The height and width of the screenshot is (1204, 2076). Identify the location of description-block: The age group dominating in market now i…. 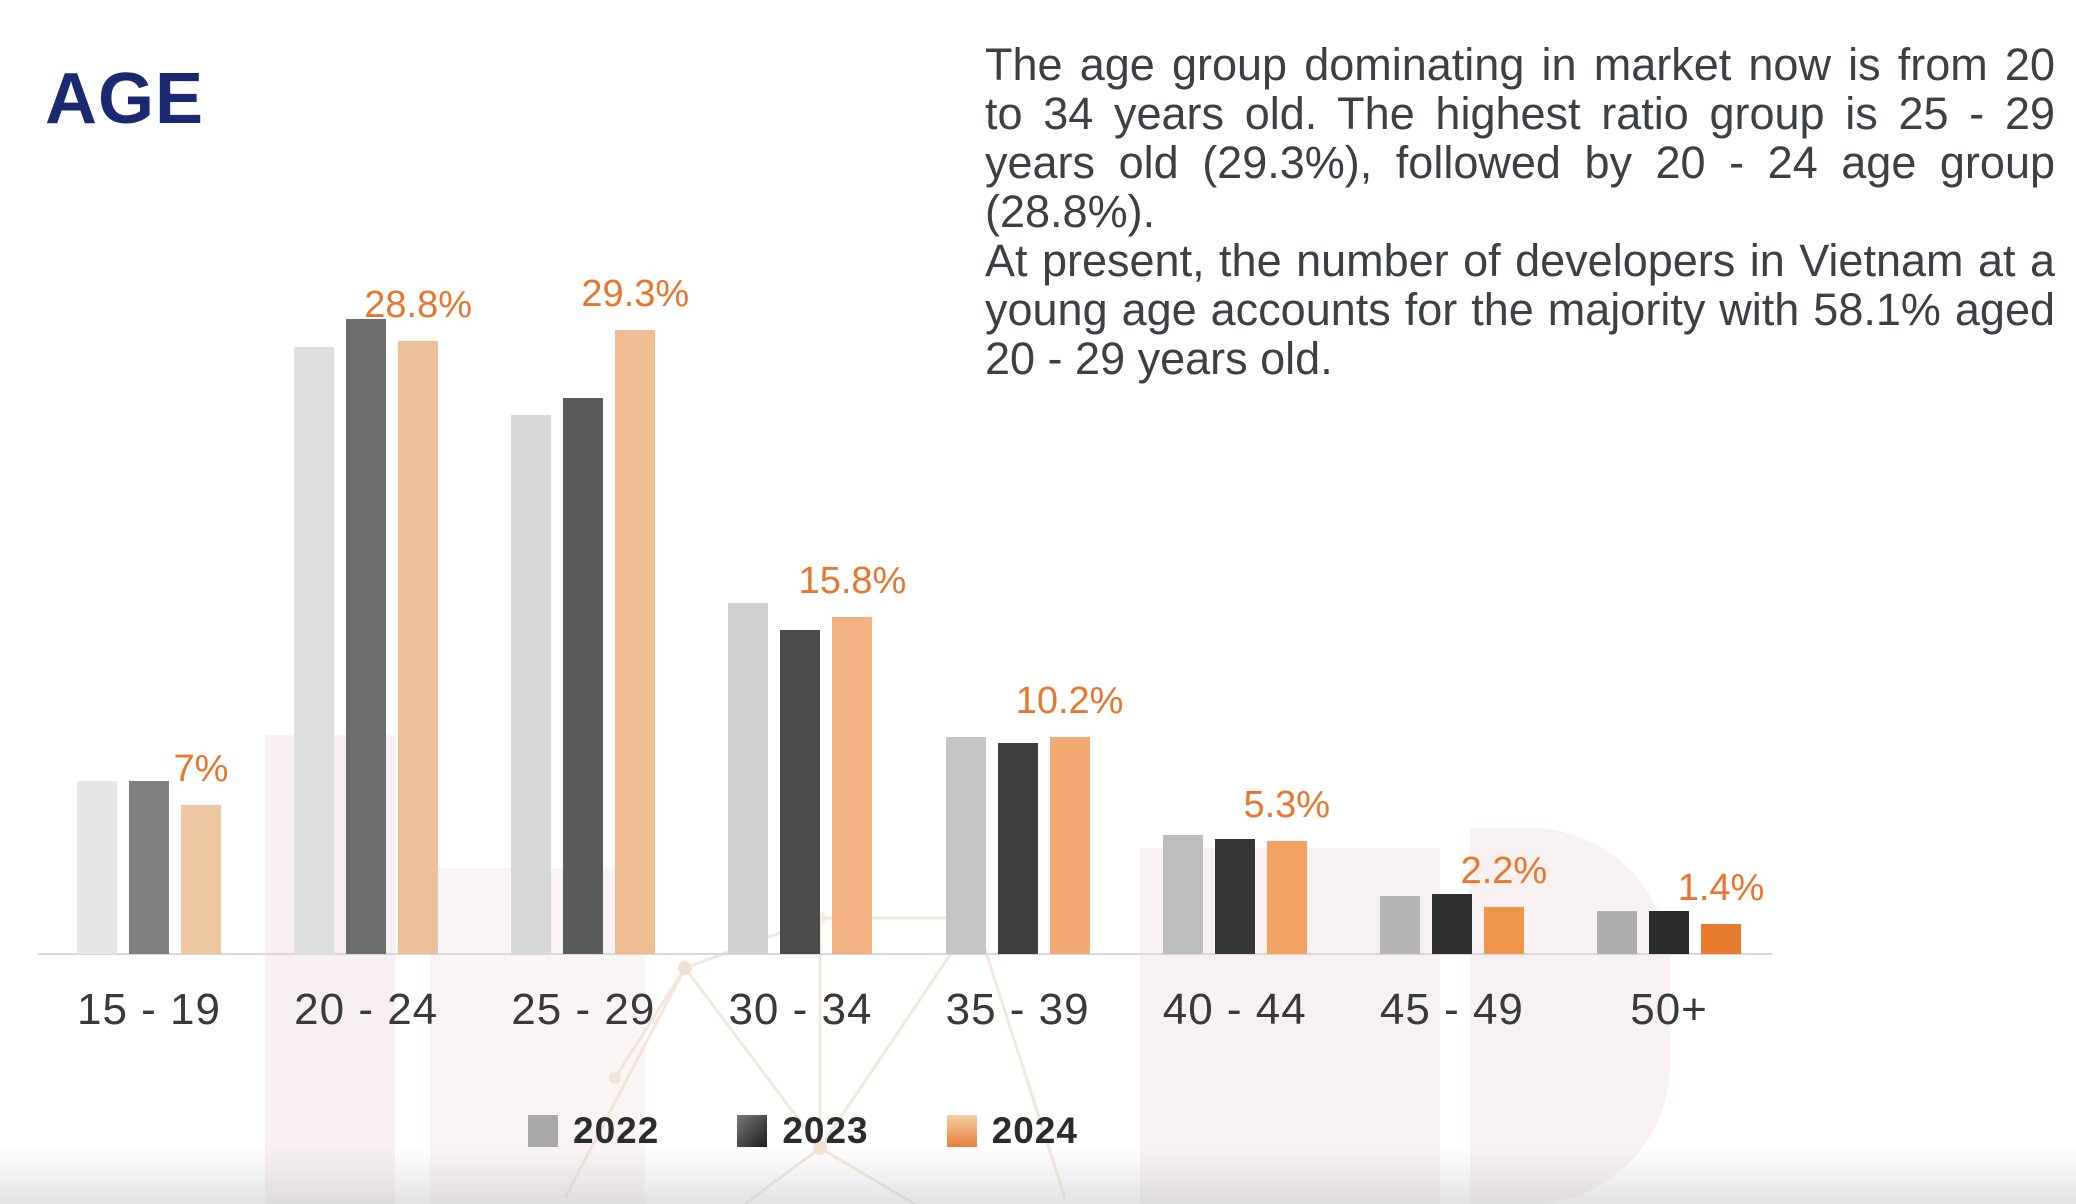
(1520, 211).